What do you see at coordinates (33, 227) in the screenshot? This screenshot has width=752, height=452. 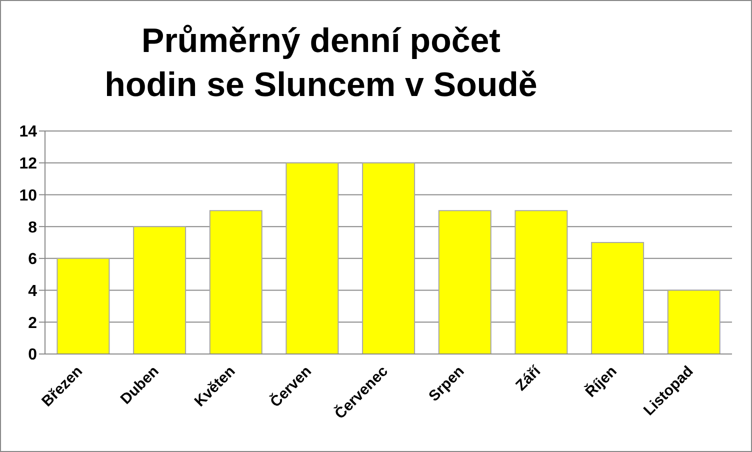 I see `y-tick-label: 8` at bounding box center [33, 227].